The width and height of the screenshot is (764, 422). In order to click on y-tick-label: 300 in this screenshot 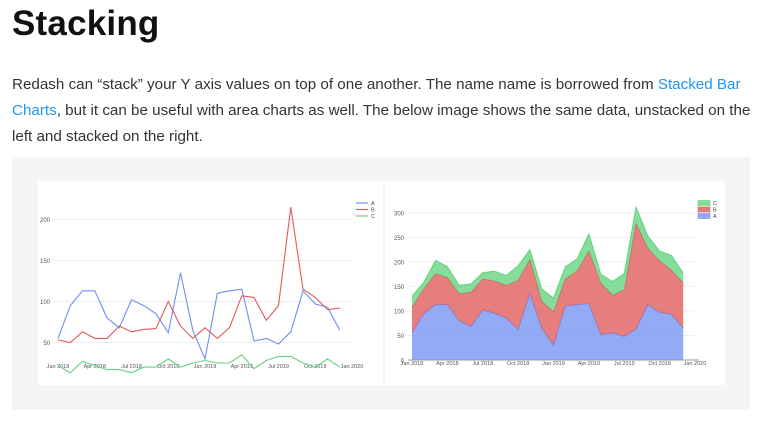, I will do `click(399, 214)`.